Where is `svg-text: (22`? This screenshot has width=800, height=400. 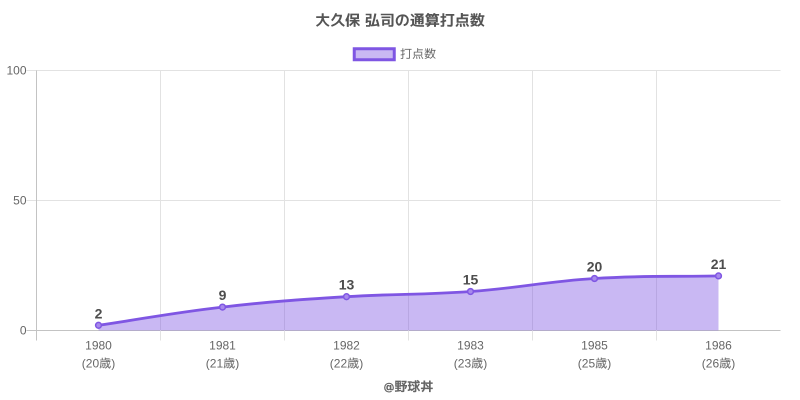 svg-text: (22 is located at coordinates (339, 364).